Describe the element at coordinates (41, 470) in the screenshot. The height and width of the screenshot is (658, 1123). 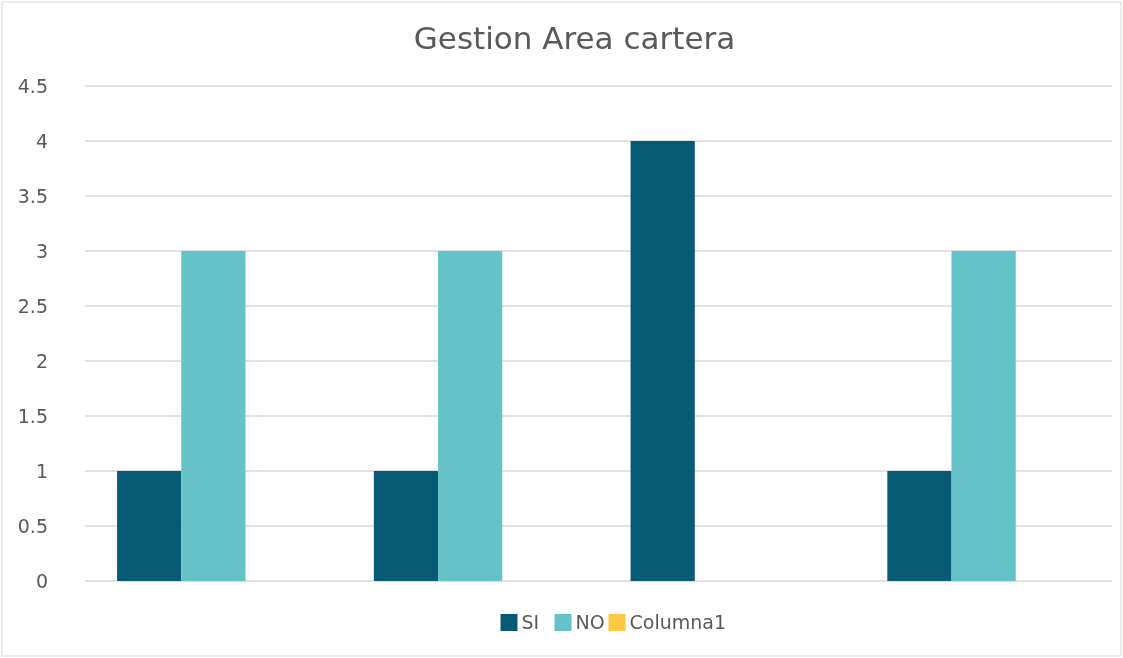
I see `y-tick-label: 1` at that location.